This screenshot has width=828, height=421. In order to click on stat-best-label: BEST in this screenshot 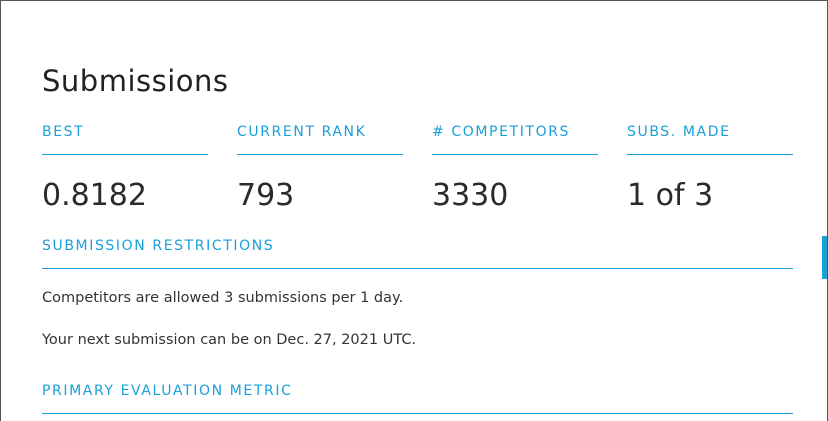, I will do `click(125, 139)`.